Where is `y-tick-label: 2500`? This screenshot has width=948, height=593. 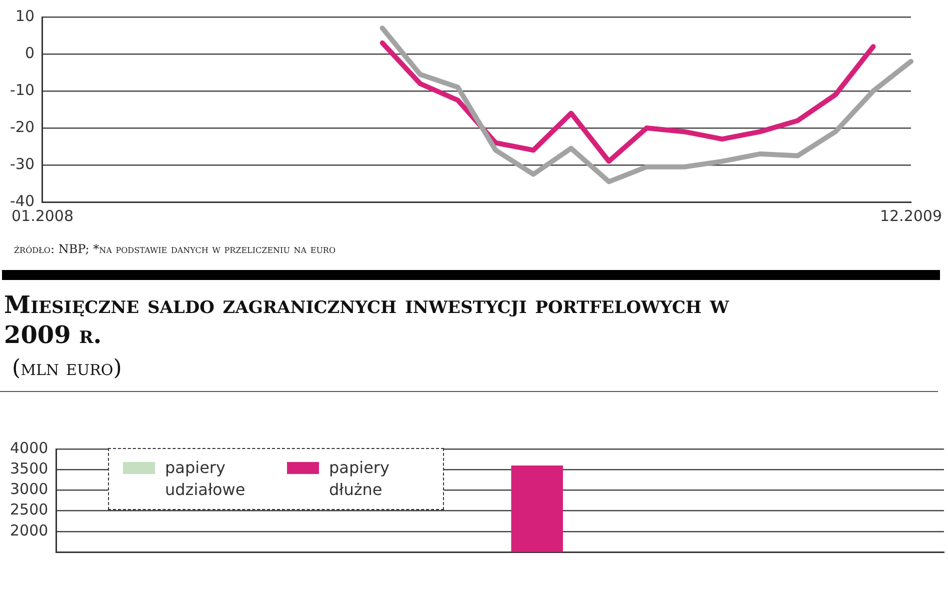 y-tick-label: 2500 is located at coordinates (29, 509).